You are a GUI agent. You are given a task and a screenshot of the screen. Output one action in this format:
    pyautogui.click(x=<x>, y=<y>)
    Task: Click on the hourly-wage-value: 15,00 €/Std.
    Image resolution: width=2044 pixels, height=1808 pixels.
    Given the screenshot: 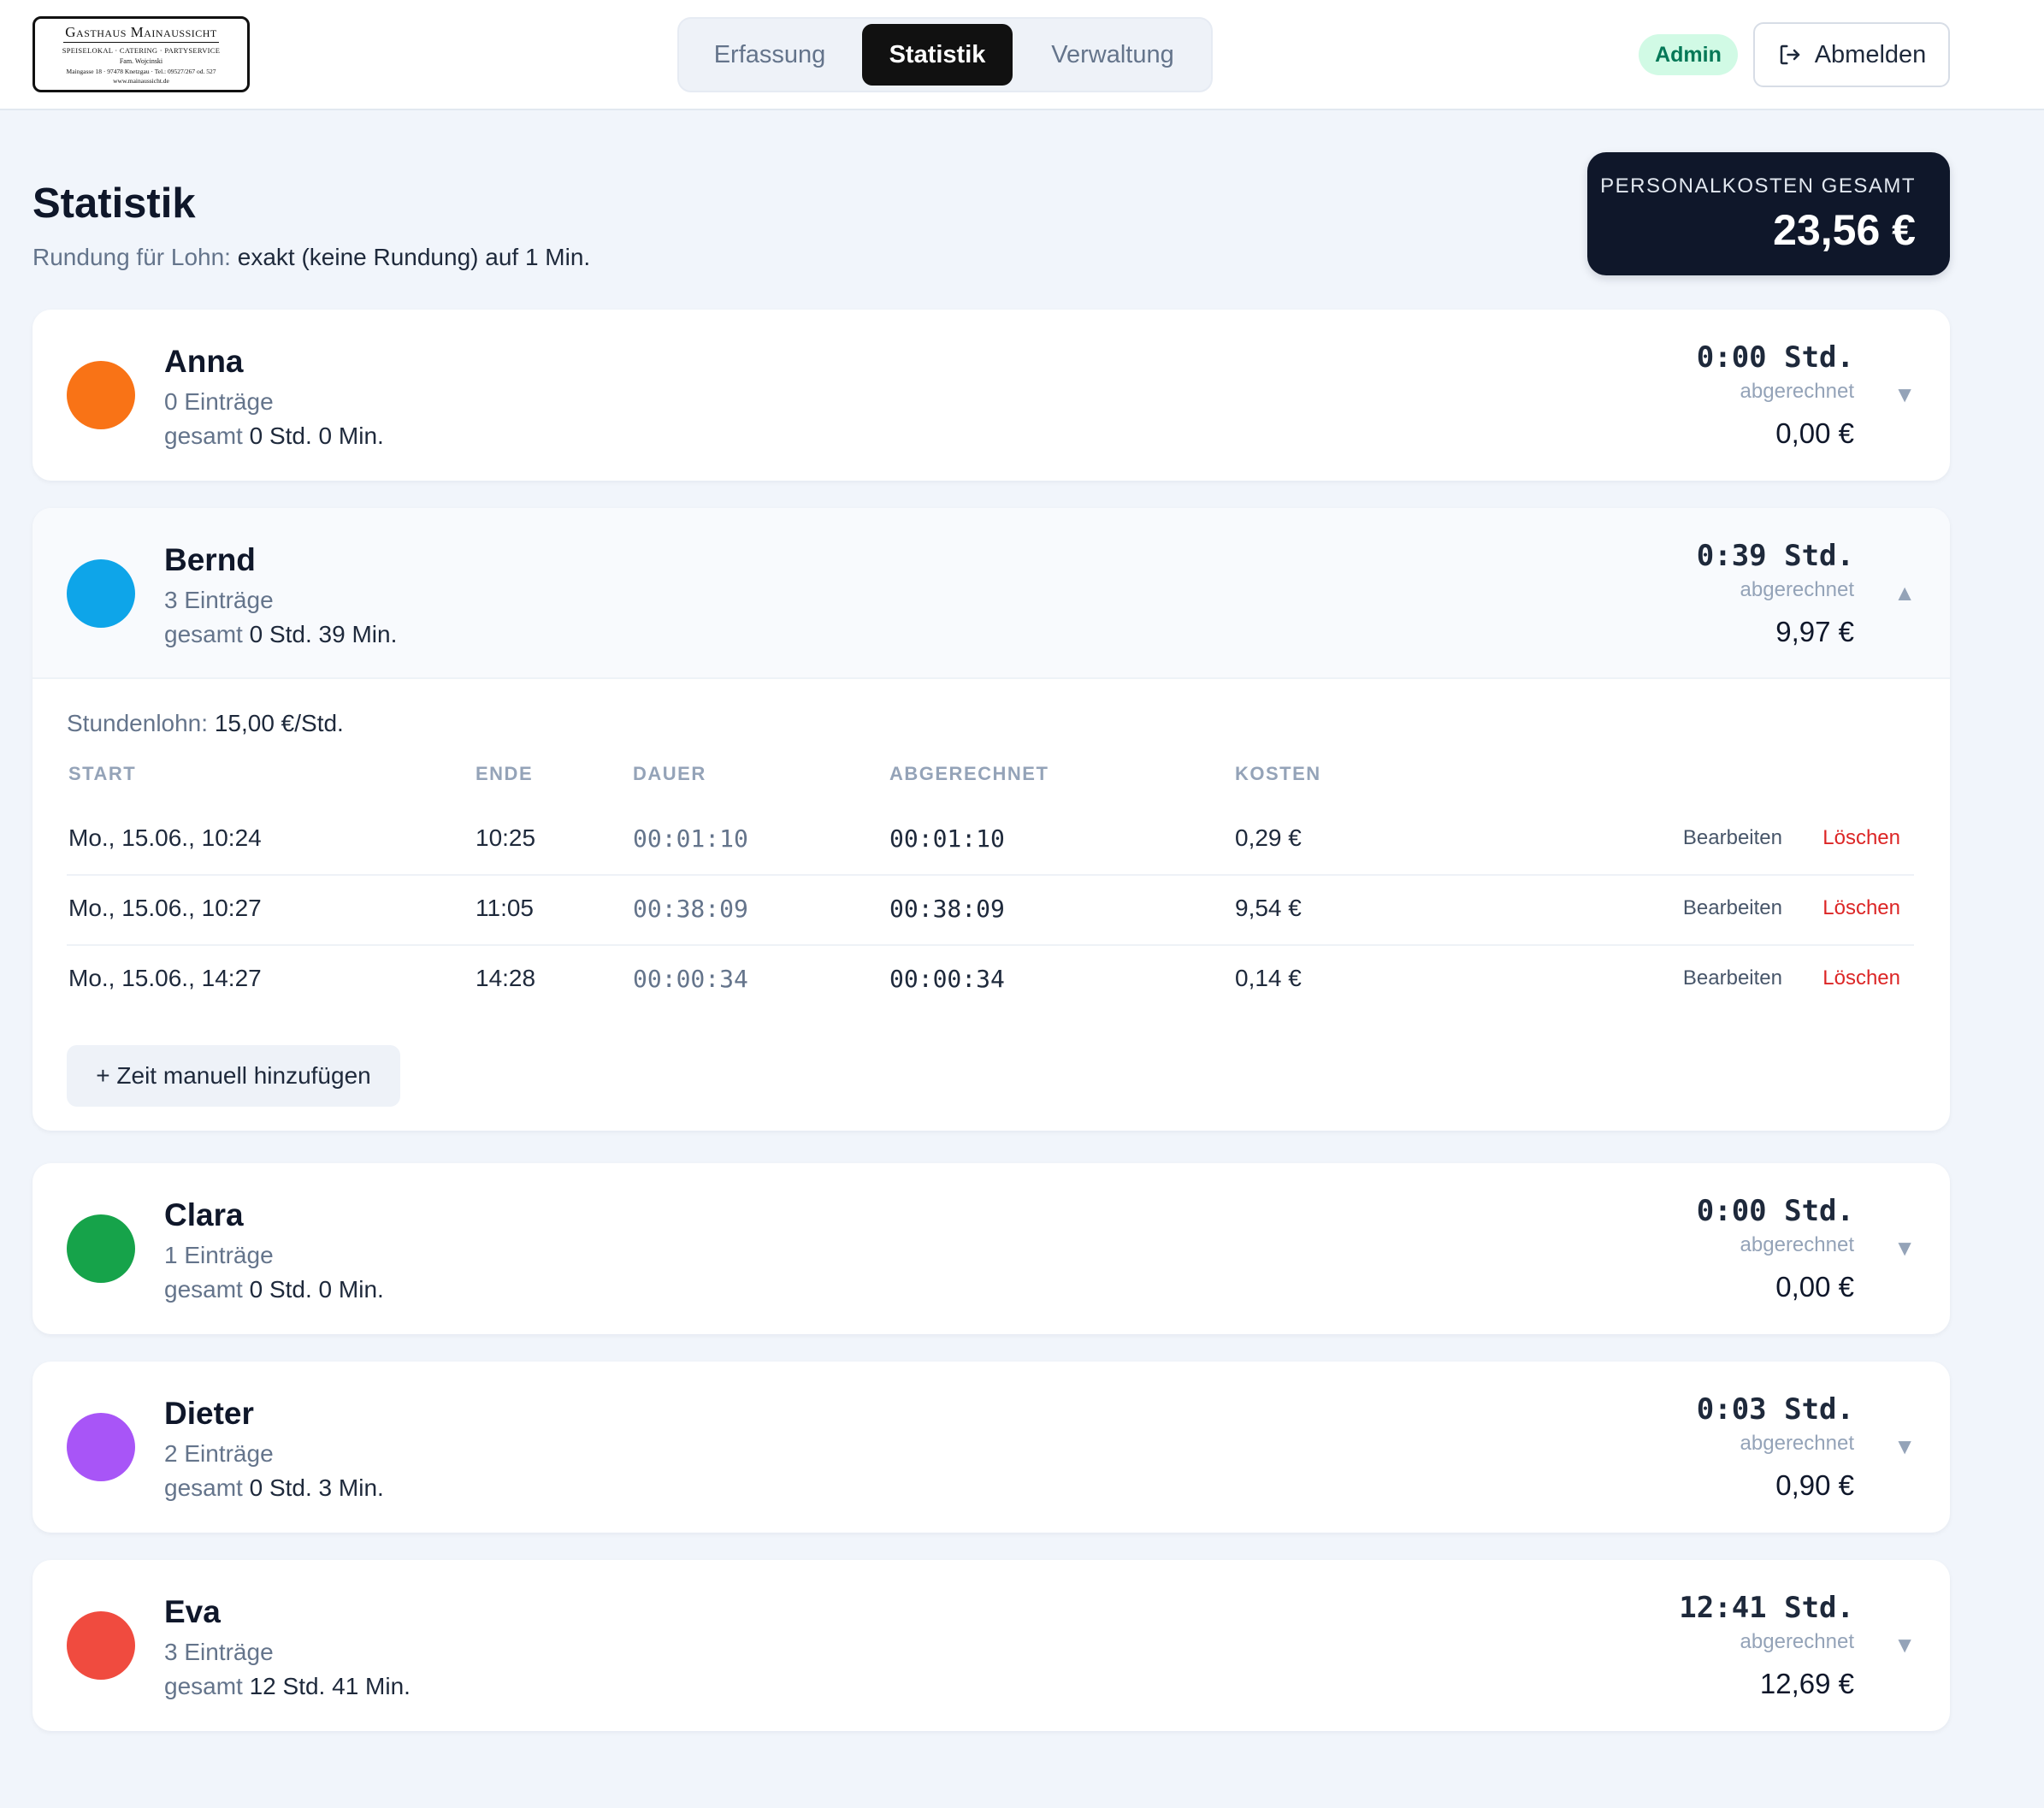 What is the action you would take?
    pyautogui.click(x=279, y=723)
    